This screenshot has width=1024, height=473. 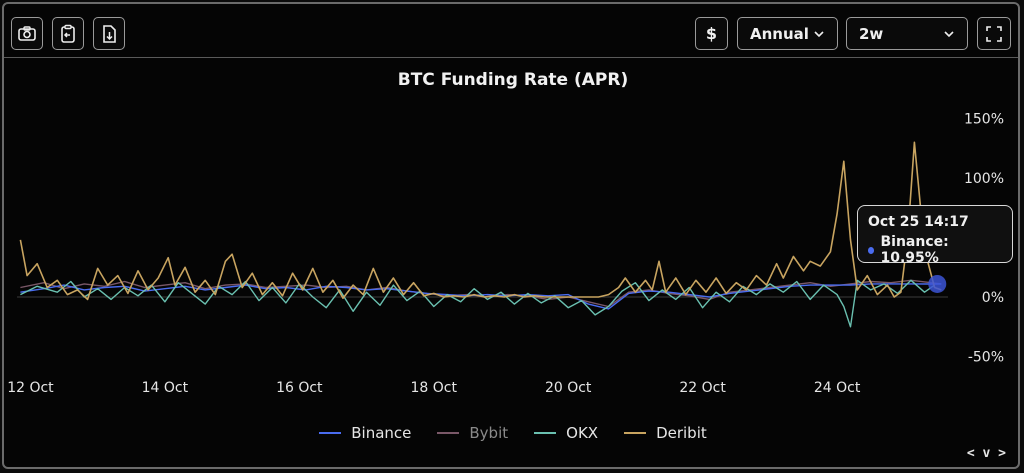 I want to click on x-tick-label: 14 Oct, so click(x=165, y=388).